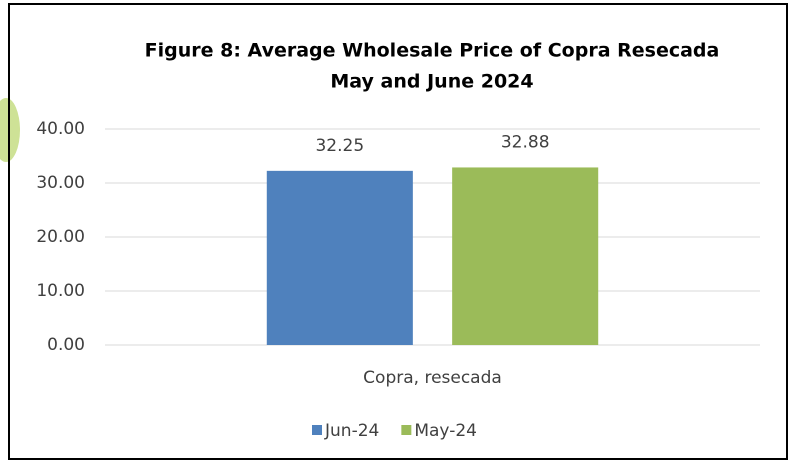 The width and height of the screenshot is (789, 461). What do you see at coordinates (60, 129) in the screenshot?
I see `y-tick-label: 40.00` at bounding box center [60, 129].